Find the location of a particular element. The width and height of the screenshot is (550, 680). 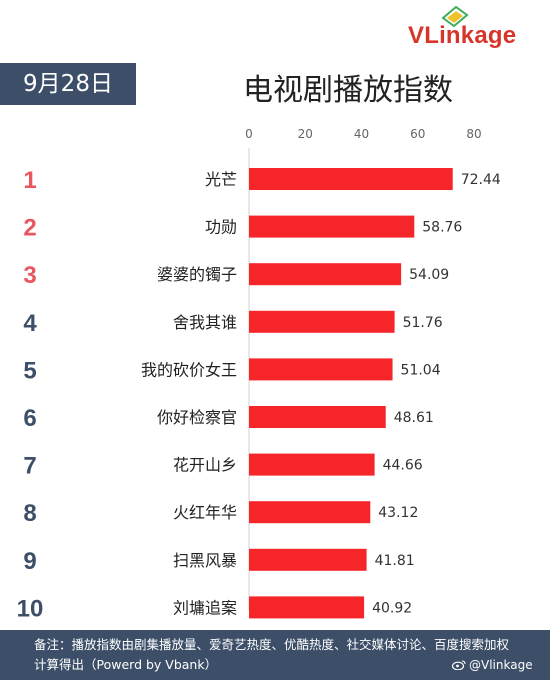

chart-title: 电视剧播放指数 is located at coordinates (348, 90).